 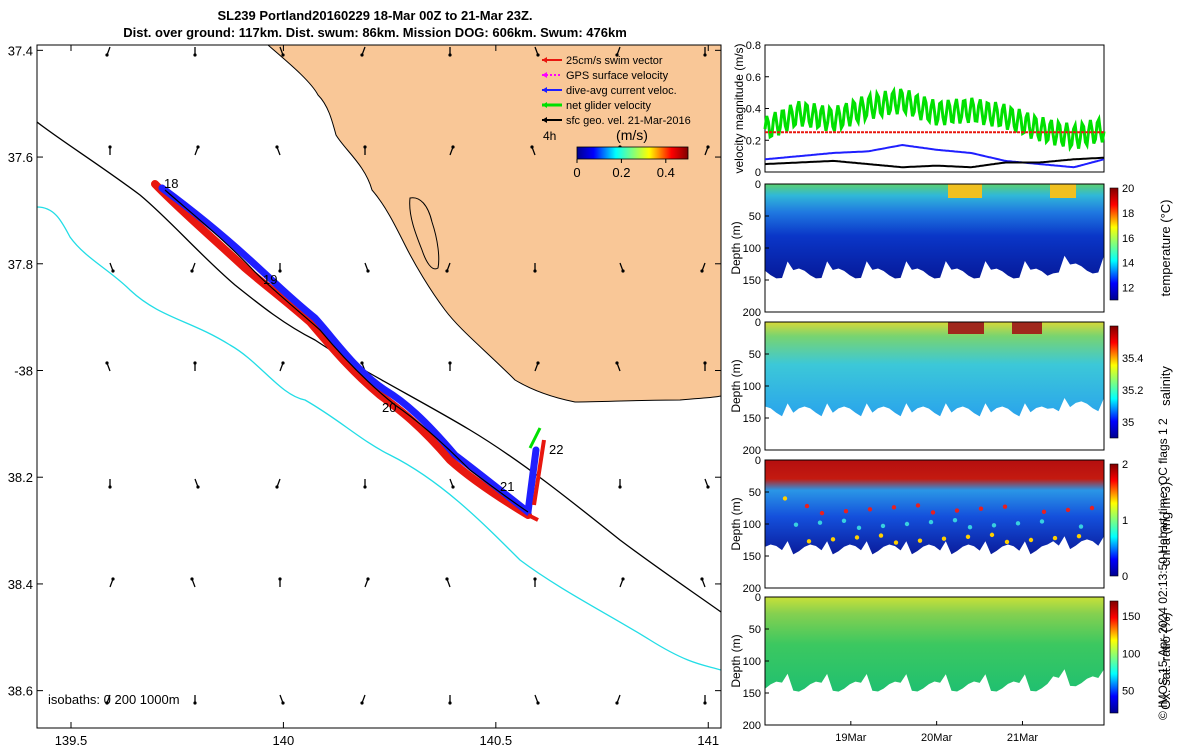 What do you see at coordinates (936, 732) in the screenshot?
I see `time-axis: 19Mar 20Mar 21Mar` at bounding box center [936, 732].